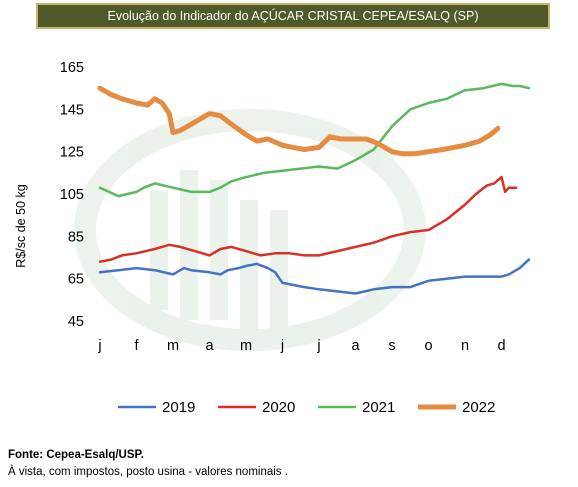 This screenshot has height=487, width=578. I want to click on series-line-2019, so click(314, 276).